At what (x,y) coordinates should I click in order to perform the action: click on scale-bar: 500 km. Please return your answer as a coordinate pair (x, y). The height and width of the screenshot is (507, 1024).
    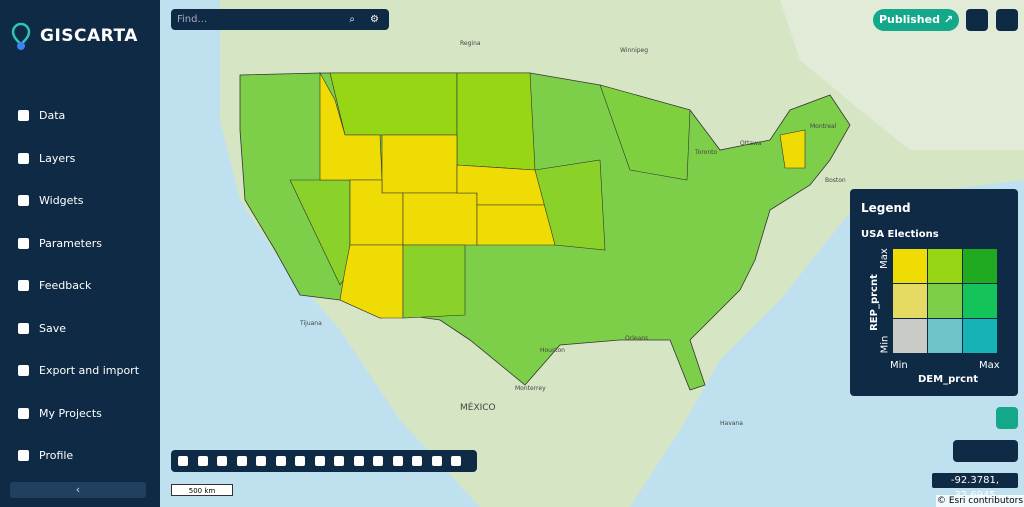
    Looking at the image, I should click on (202, 490).